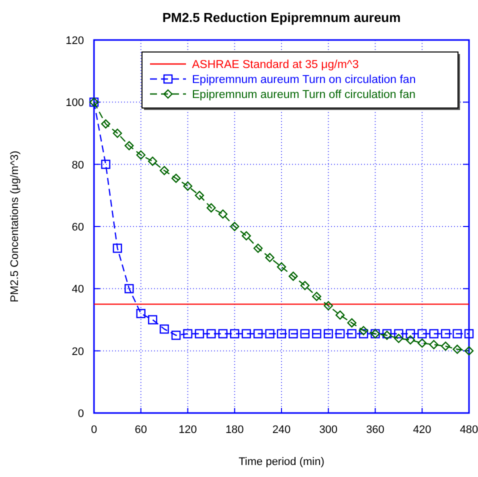 This screenshot has width=478, height=477. Describe the element at coordinates (281, 17) in the screenshot. I see `chart-title: PM2.5 Reduction Epipremnum aureum` at that location.